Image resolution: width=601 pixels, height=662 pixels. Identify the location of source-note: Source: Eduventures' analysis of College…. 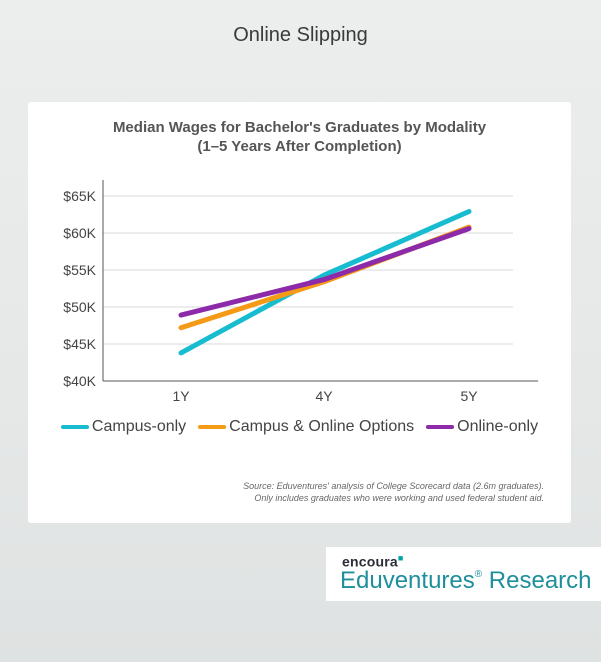
(304, 492).